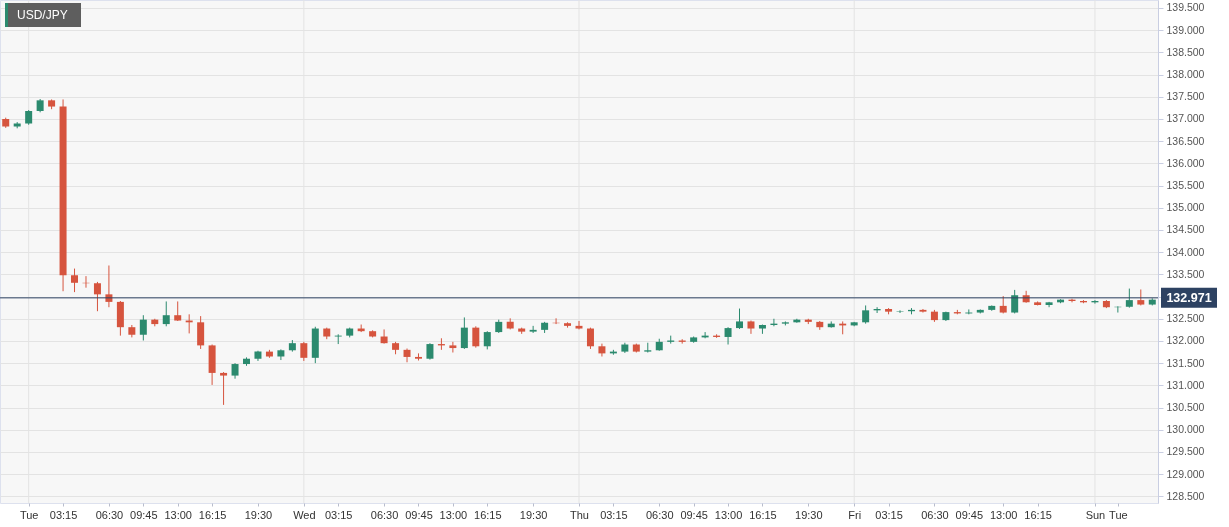  What do you see at coordinates (1185, 429) in the screenshot?
I see `y-tick-label: 130.000` at bounding box center [1185, 429].